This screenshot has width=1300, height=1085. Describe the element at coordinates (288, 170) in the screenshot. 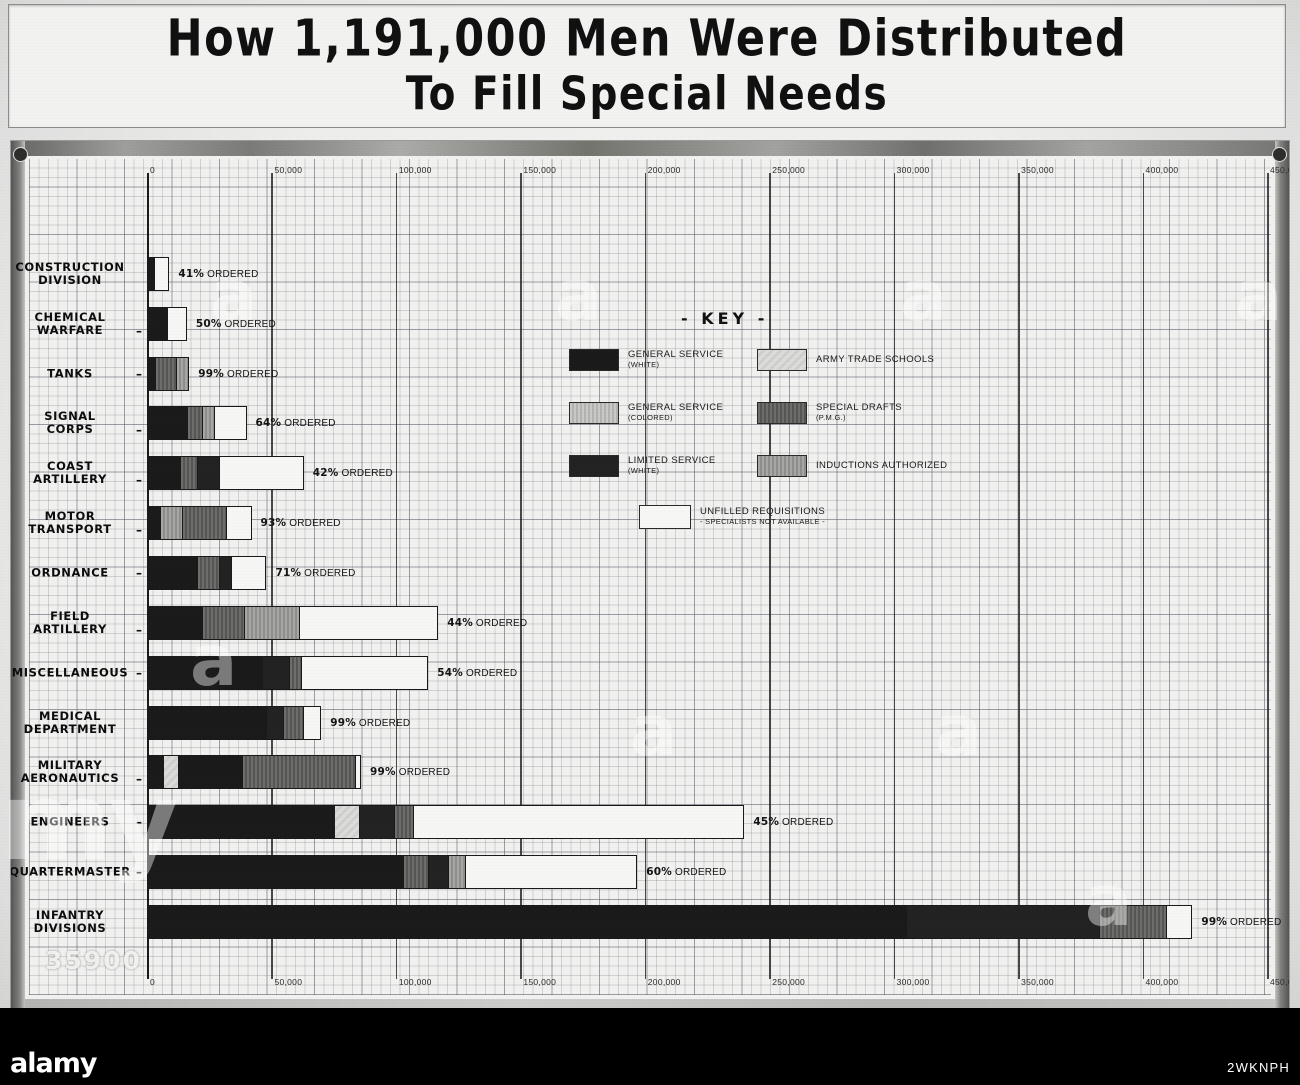

I see `x-tick-label-top: 50,000` at that location.